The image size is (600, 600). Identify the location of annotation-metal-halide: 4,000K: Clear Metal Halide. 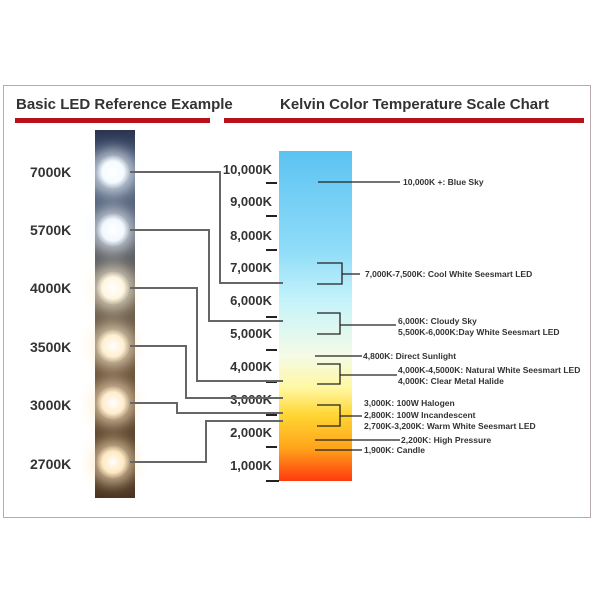
(451, 381).